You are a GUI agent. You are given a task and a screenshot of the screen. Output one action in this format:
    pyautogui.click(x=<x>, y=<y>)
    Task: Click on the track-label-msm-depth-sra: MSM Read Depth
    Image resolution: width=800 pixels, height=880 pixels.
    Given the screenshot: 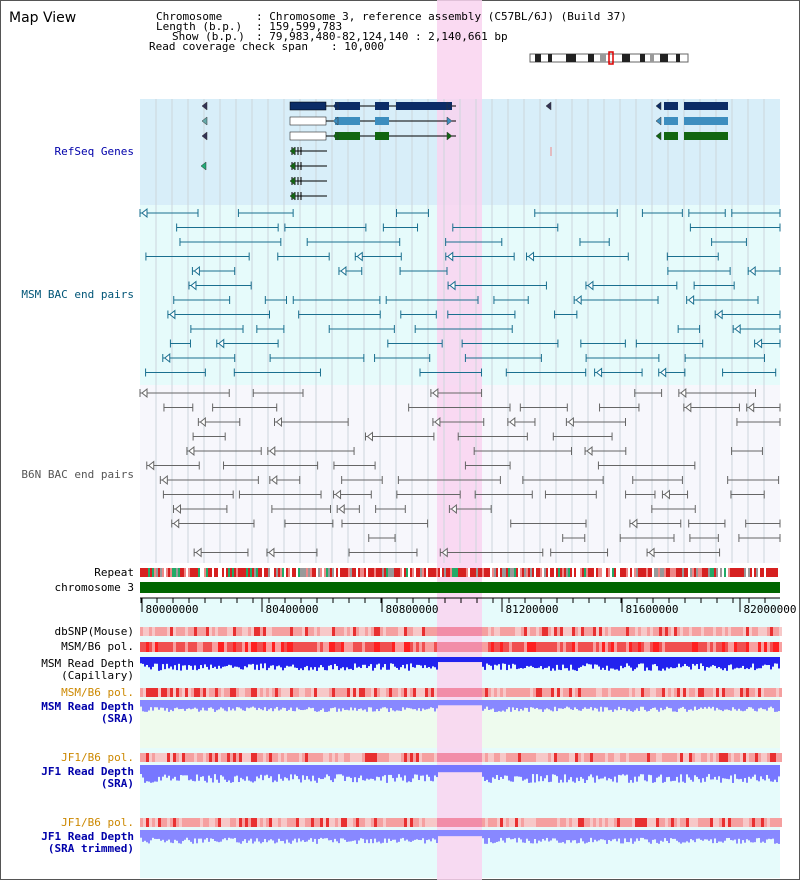 What is the action you would take?
    pyautogui.click(x=87, y=706)
    